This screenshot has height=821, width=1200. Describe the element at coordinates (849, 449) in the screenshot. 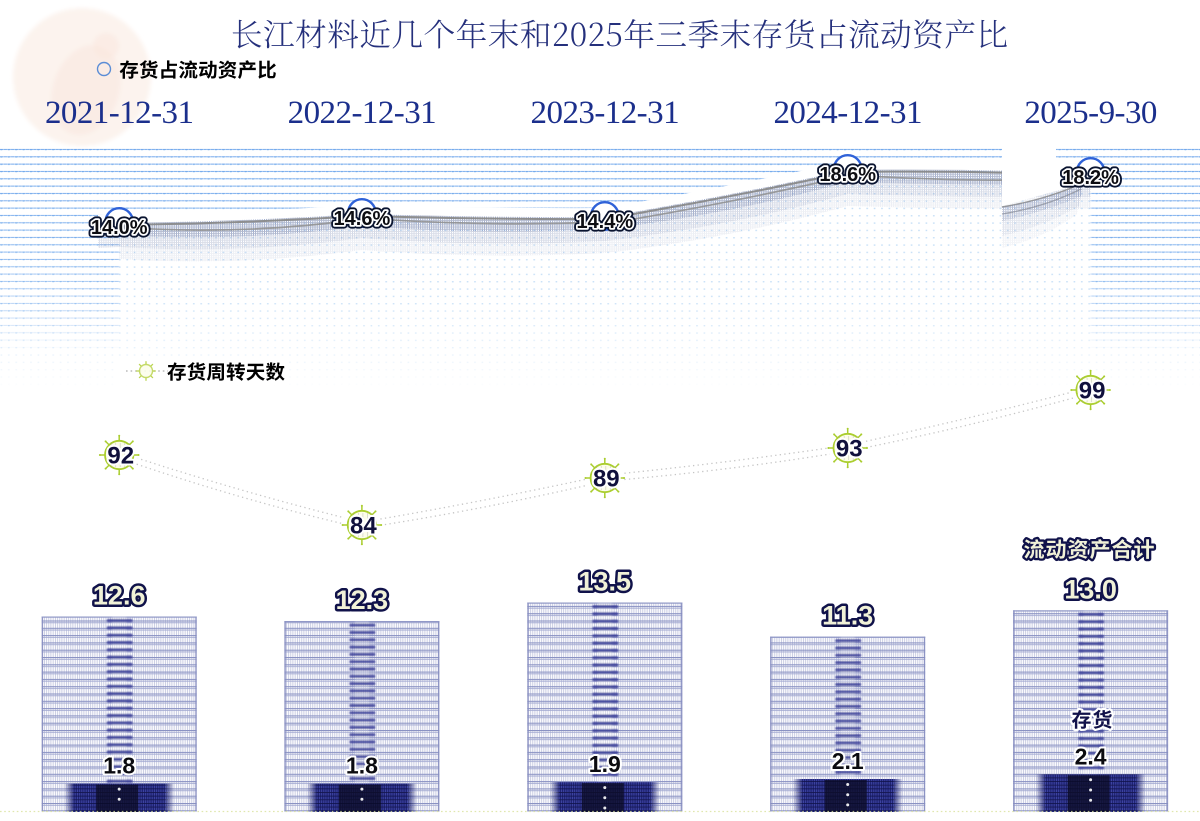

I see `svg-text: 93` at that location.